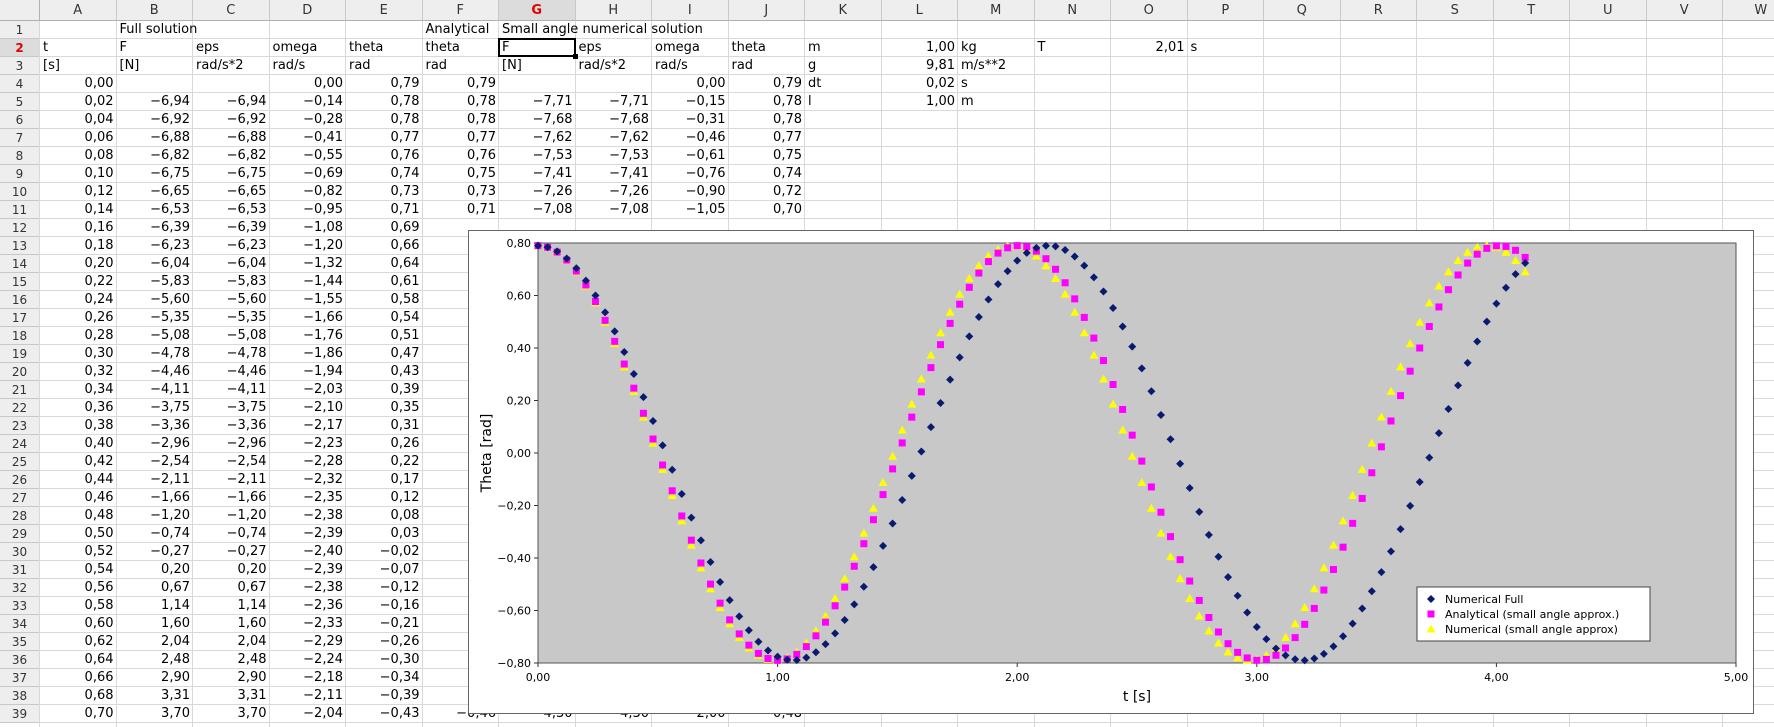  I want to click on cell-e7: 0,77, so click(405, 137).